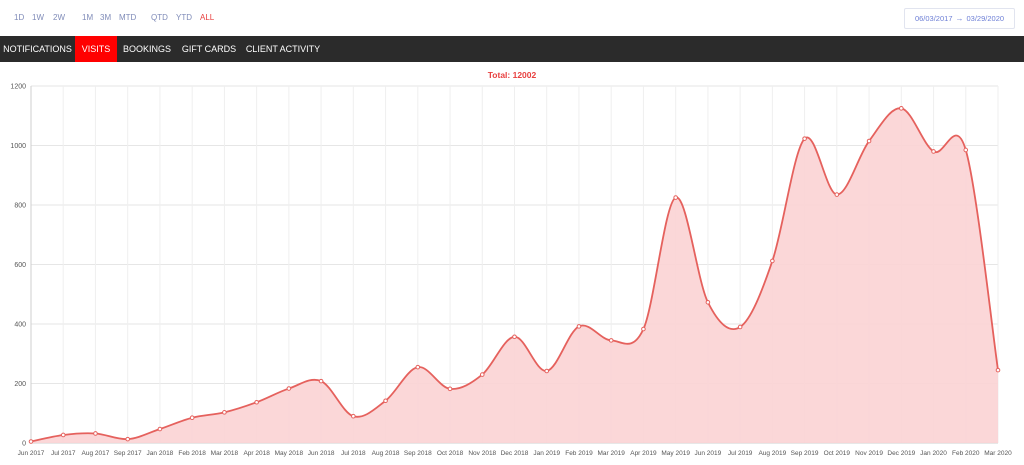 Image resolution: width=1024 pixels, height=465 pixels. I want to click on x-tick-label: Feb 2020, so click(966, 453).